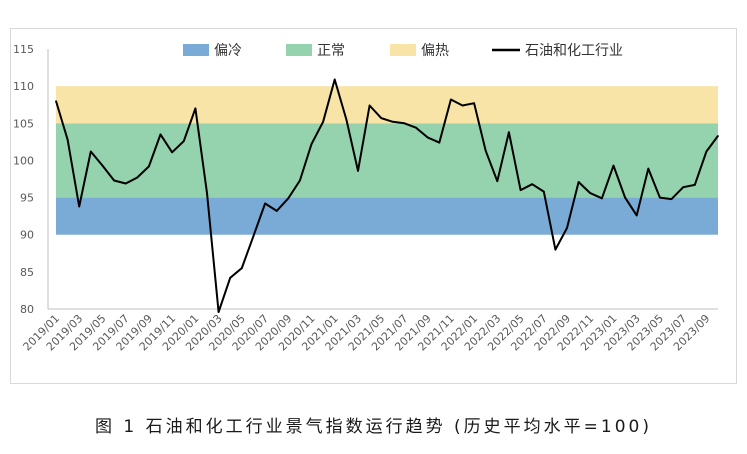 Image resolution: width=747 pixels, height=454 pixels. Describe the element at coordinates (23, 160) in the screenshot. I see `y-tick-label: 100` at that location.